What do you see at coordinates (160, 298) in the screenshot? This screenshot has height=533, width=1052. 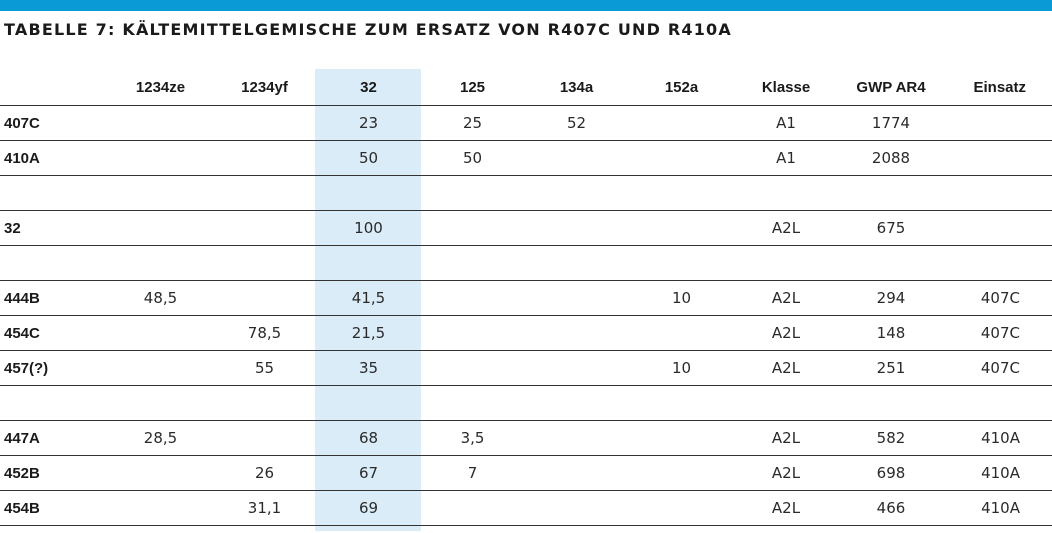 I see `table-cell: 48,5` at bounding box center [160, 298].